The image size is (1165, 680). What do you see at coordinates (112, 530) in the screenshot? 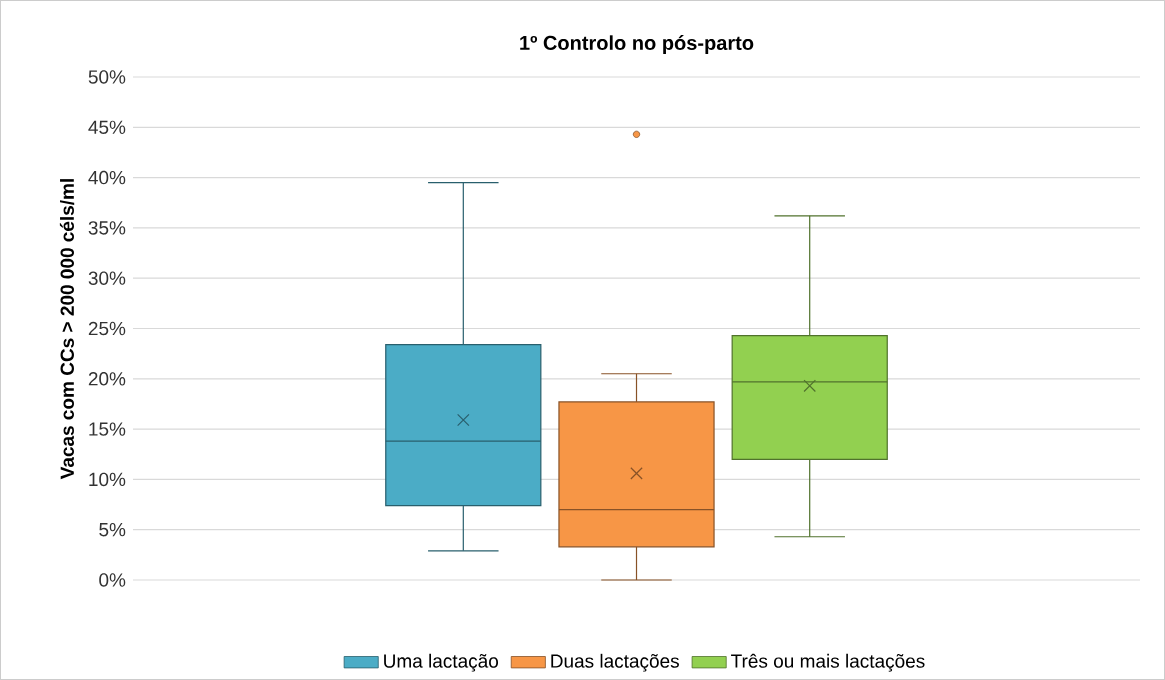
I see `y-tick-label: 5%` at bounding box center [112, 530].